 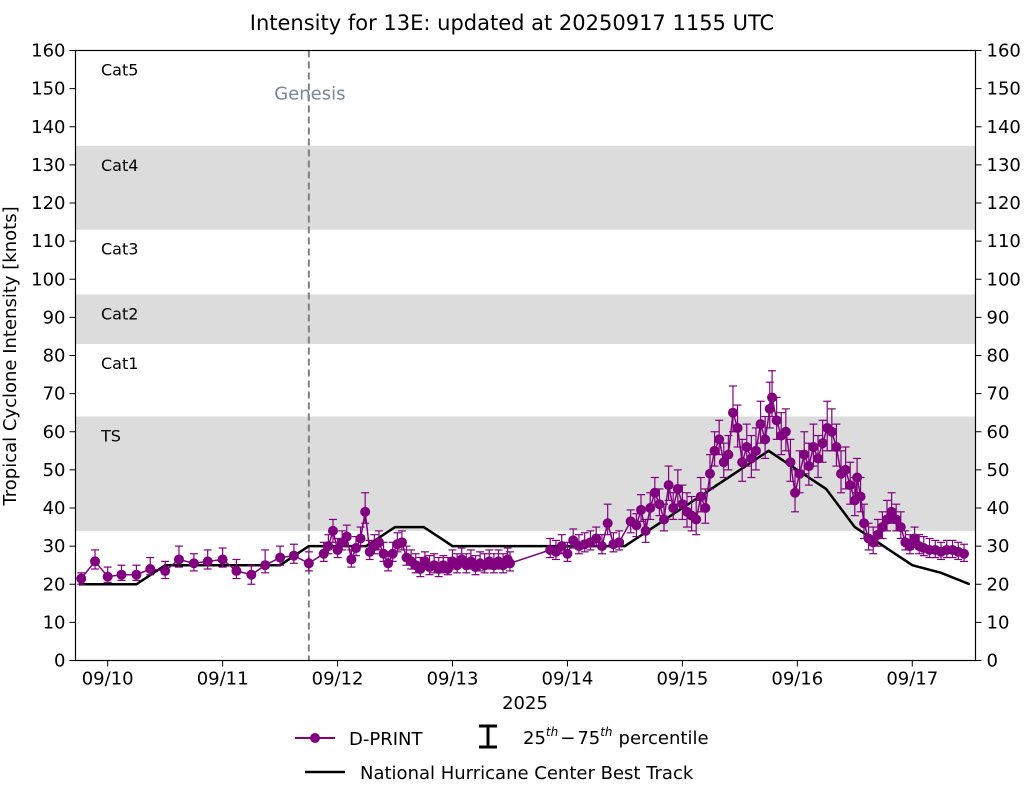 I want to click on y-tick-label-right-40: 40, so click(x=998, y=508).